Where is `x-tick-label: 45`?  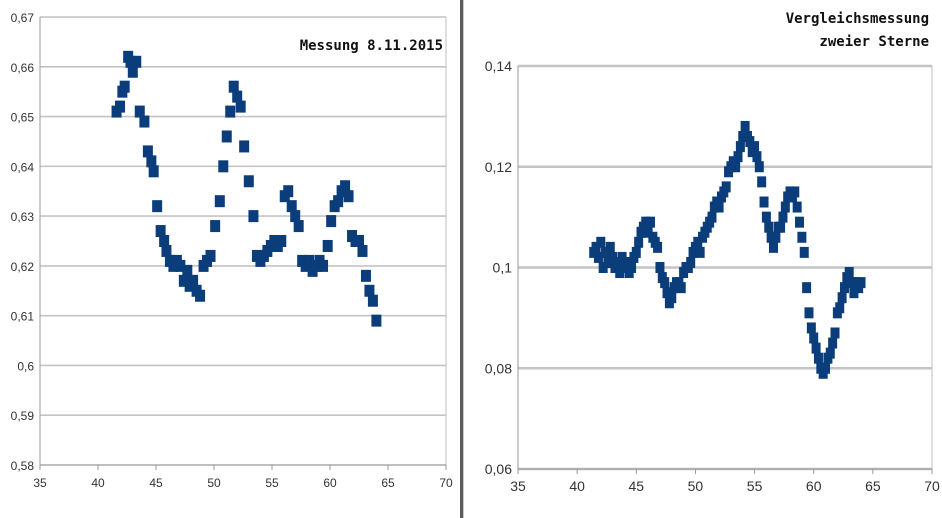
x-tick-label: 45 is located at coordinates (636, 486).